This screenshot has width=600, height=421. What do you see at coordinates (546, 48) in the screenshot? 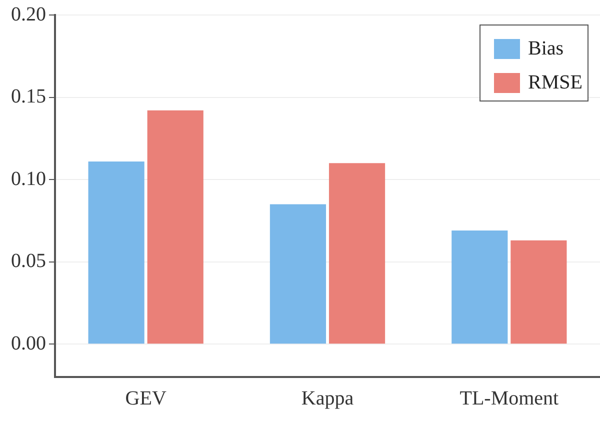
I see `legend-label: Bias` at bounding box center [546, 48].